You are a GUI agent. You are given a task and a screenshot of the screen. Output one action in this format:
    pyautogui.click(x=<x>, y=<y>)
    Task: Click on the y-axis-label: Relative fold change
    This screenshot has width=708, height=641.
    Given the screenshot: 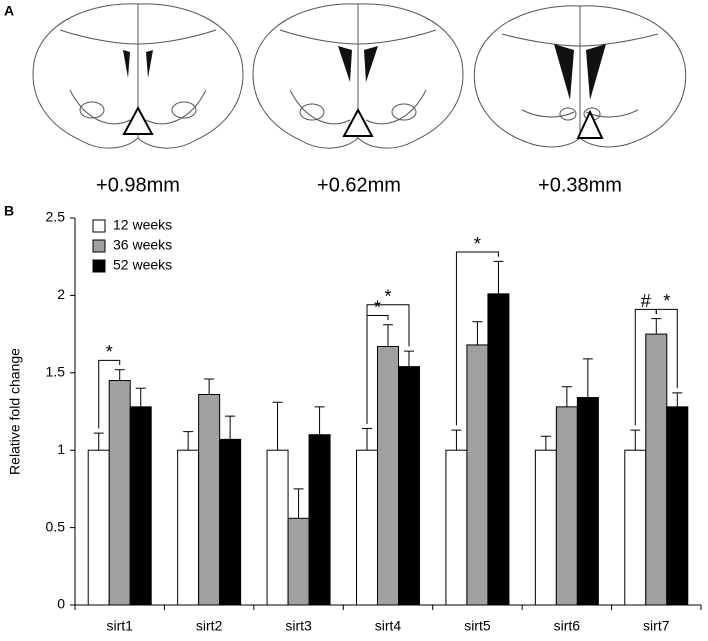 What is the action you would take?
    pyautogui.click(x=15, y=411)
    